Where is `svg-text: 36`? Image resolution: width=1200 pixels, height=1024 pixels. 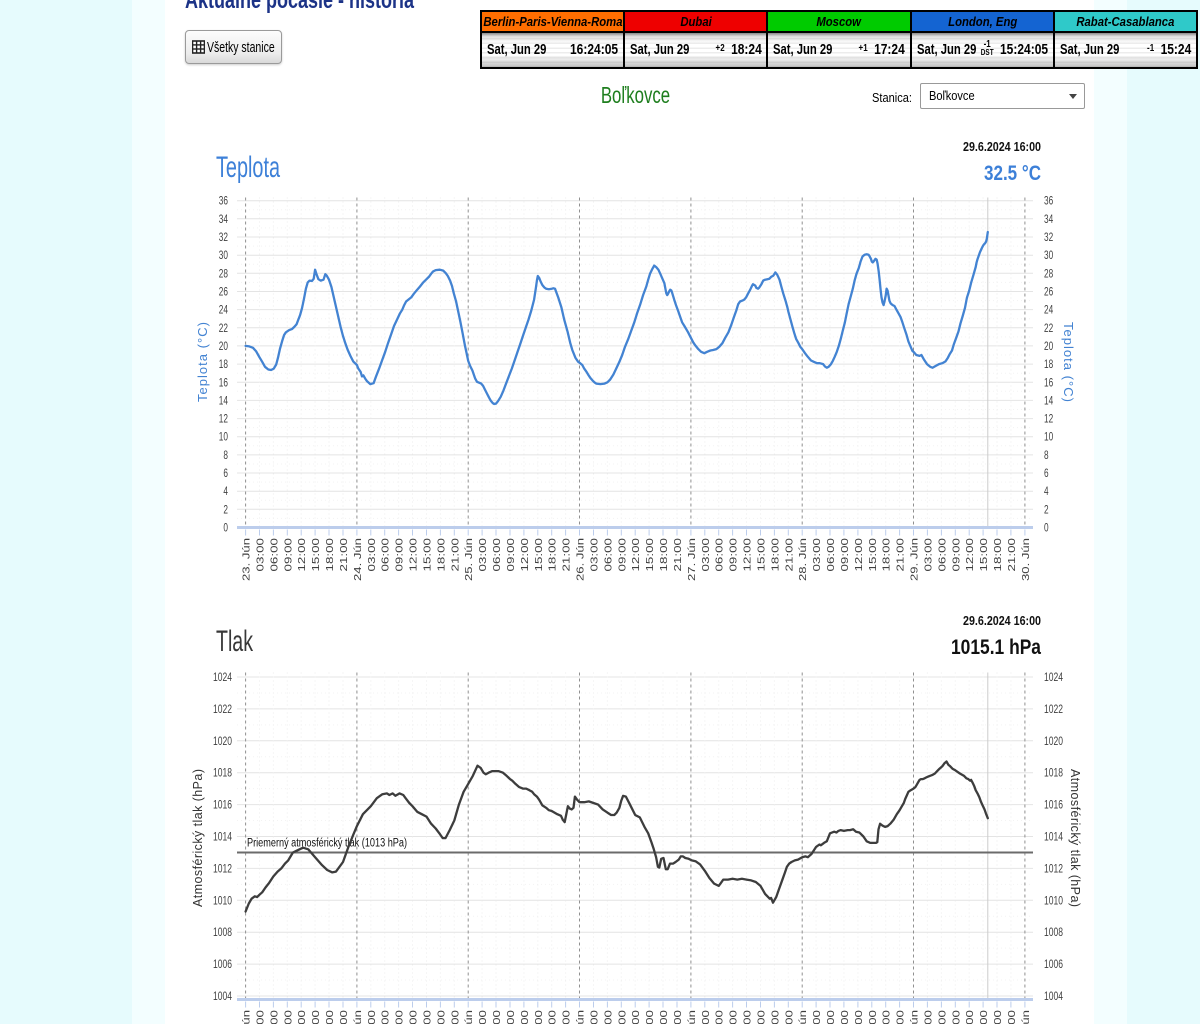
svg-text: 36 is located at coordinates (223, 202).